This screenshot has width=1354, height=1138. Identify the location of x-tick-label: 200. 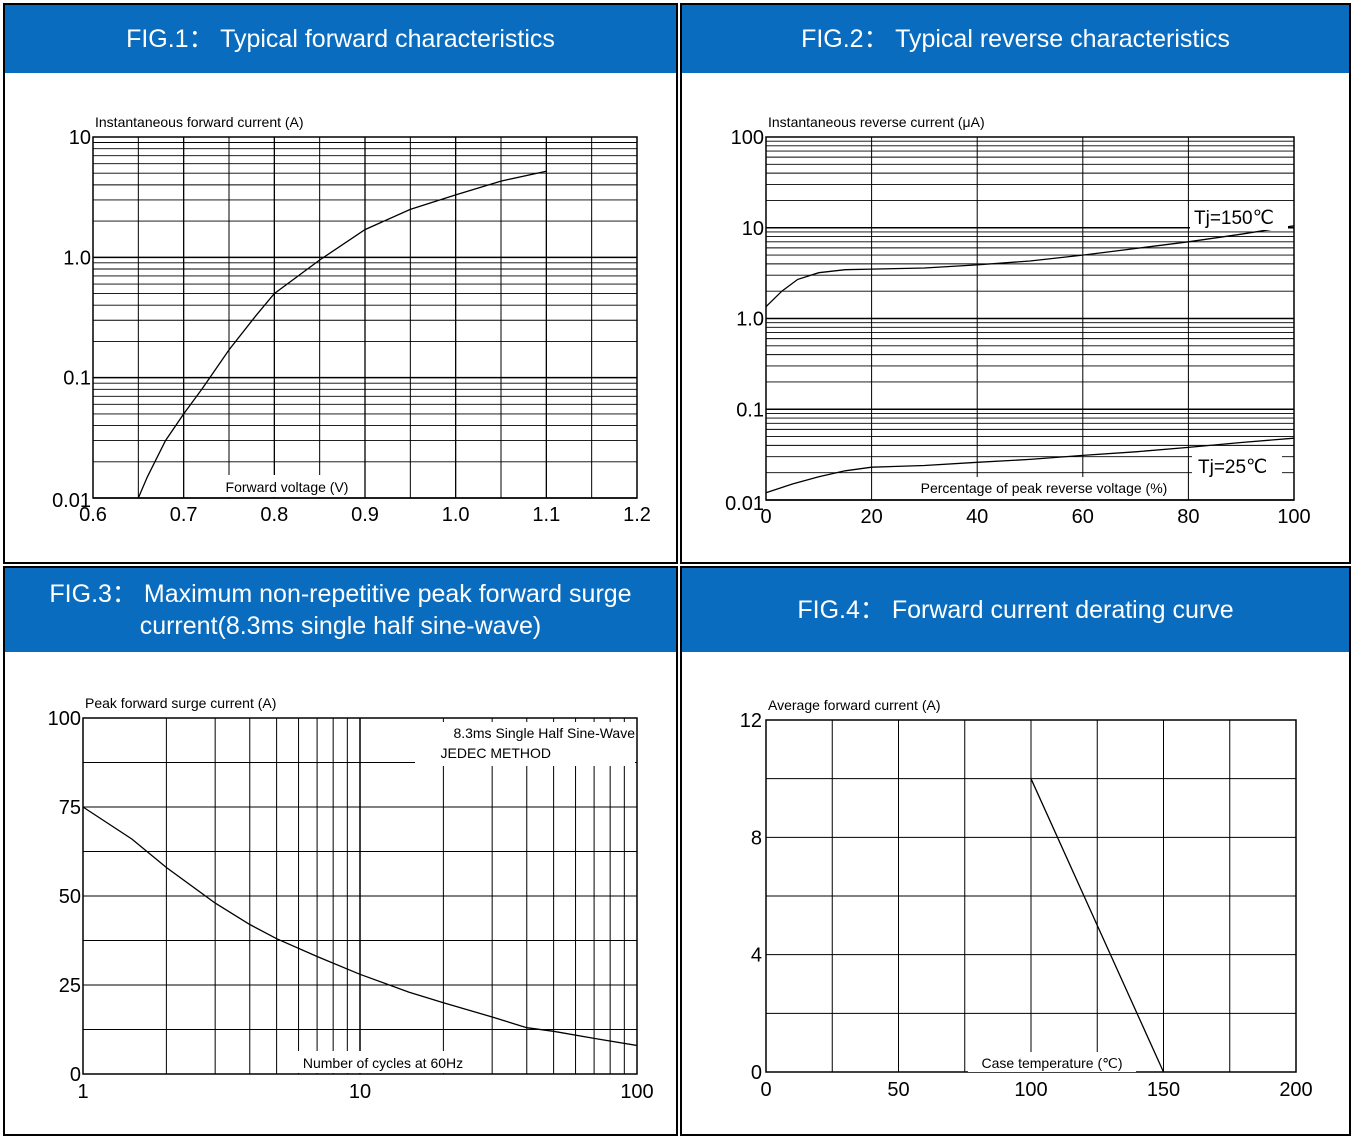
(1295, 1090).